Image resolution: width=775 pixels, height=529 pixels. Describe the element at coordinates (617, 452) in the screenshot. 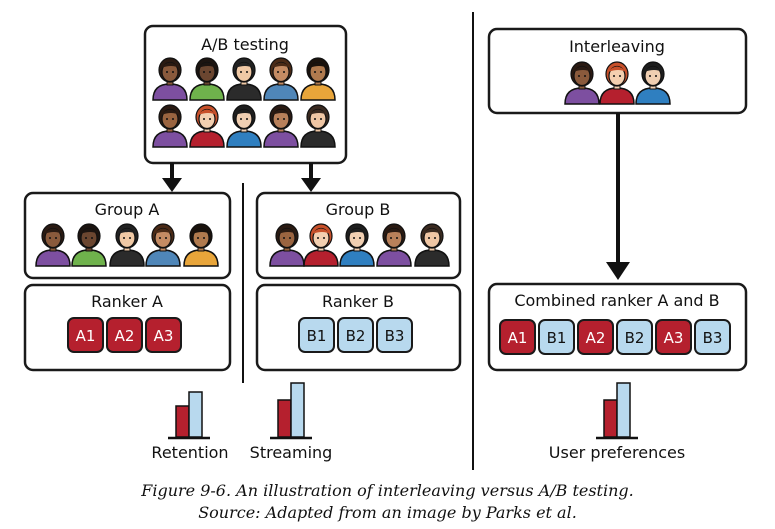

I see `metric-preferences-label: User preferences` at that location.